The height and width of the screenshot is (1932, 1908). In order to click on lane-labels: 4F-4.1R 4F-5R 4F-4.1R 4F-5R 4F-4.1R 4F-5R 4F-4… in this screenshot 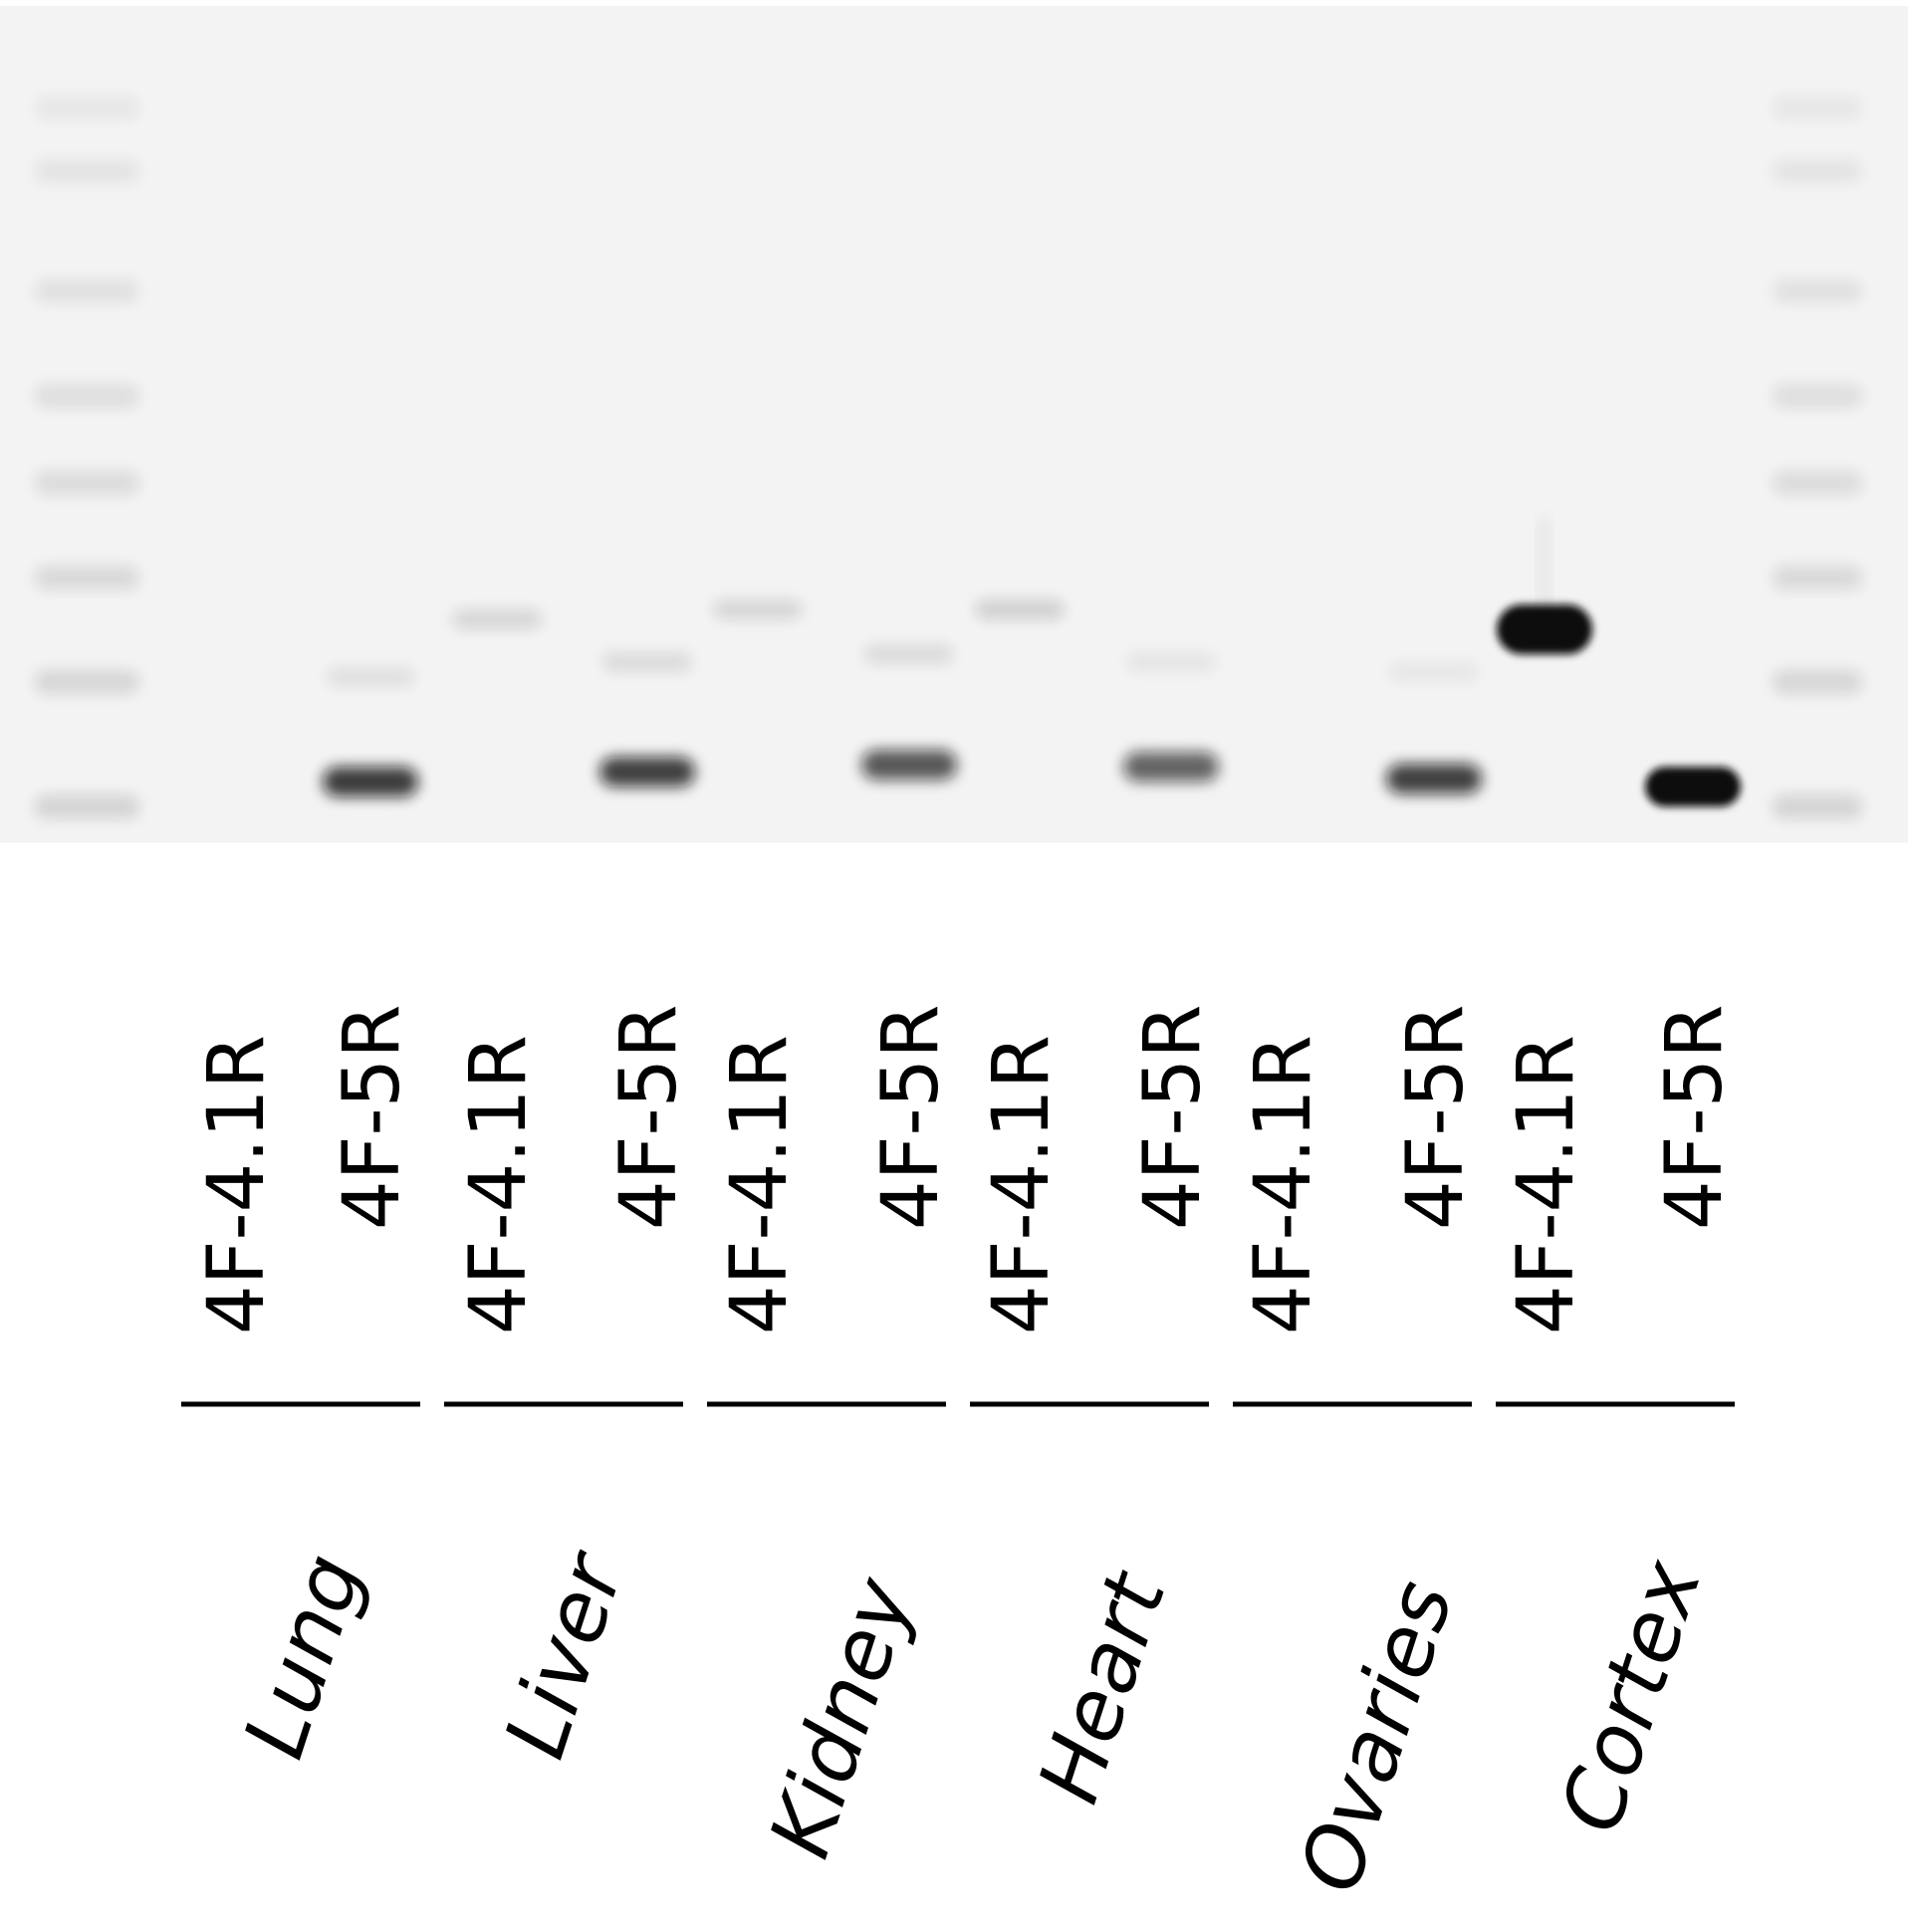, I will do `click(966, 1170)`.